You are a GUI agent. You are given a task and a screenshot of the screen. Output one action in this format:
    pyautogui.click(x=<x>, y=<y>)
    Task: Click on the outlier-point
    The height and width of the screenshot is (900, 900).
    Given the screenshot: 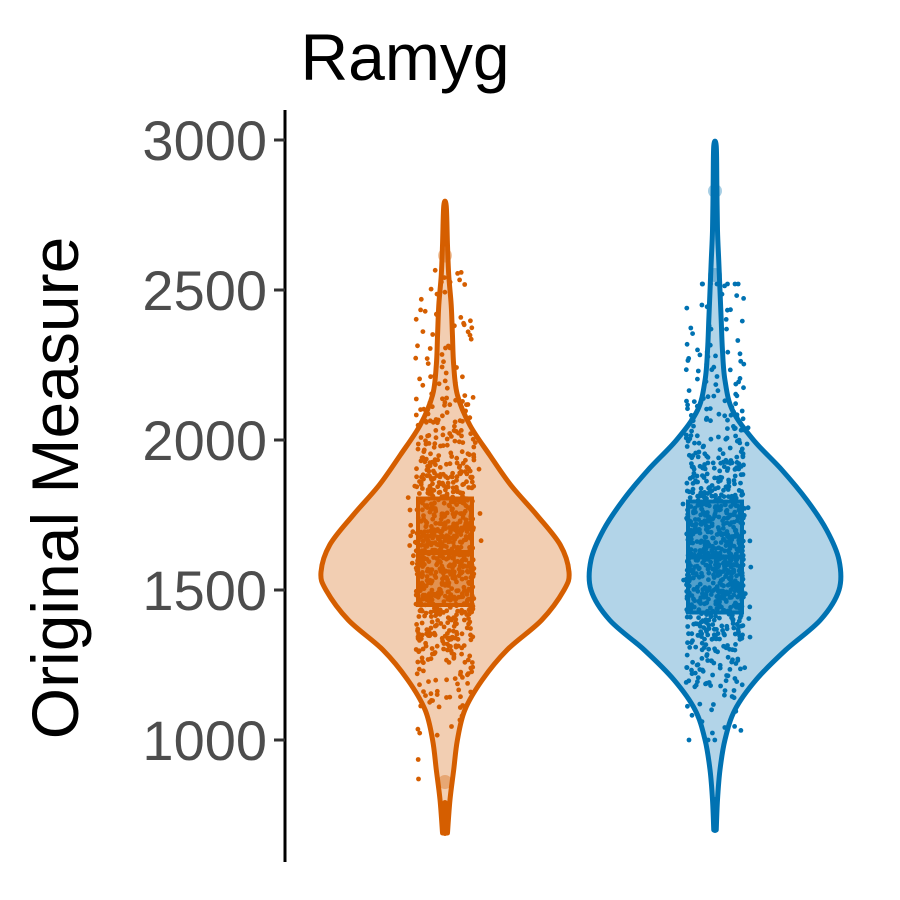 What is the action you would take?
    pyautogui.click(x=445, y=255)
    